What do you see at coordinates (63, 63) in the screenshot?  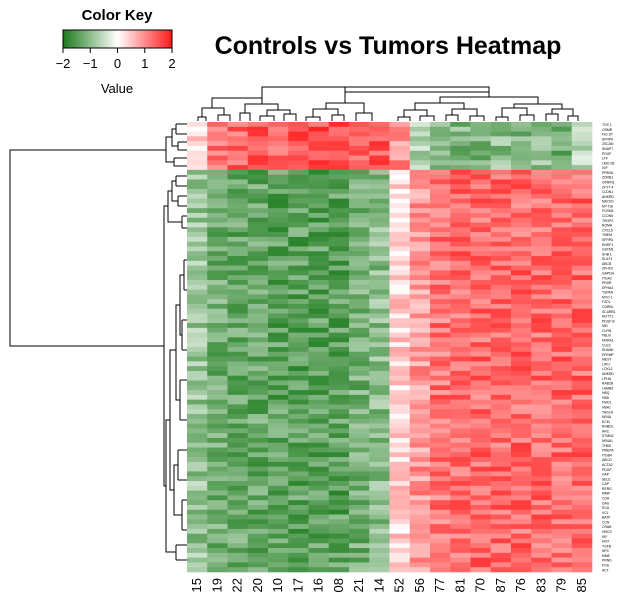 I see `color-key-tick-label: −2` at bounding box center [63, 63].